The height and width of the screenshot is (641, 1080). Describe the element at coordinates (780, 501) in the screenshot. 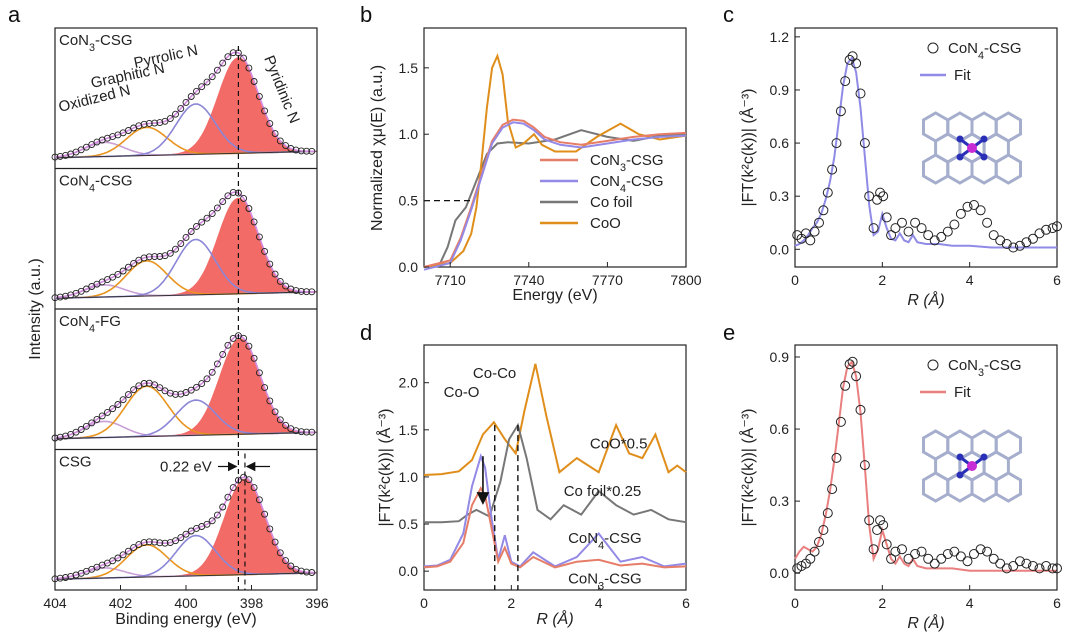

I see `panel-e-y-tick-label: 0.3` at that location.